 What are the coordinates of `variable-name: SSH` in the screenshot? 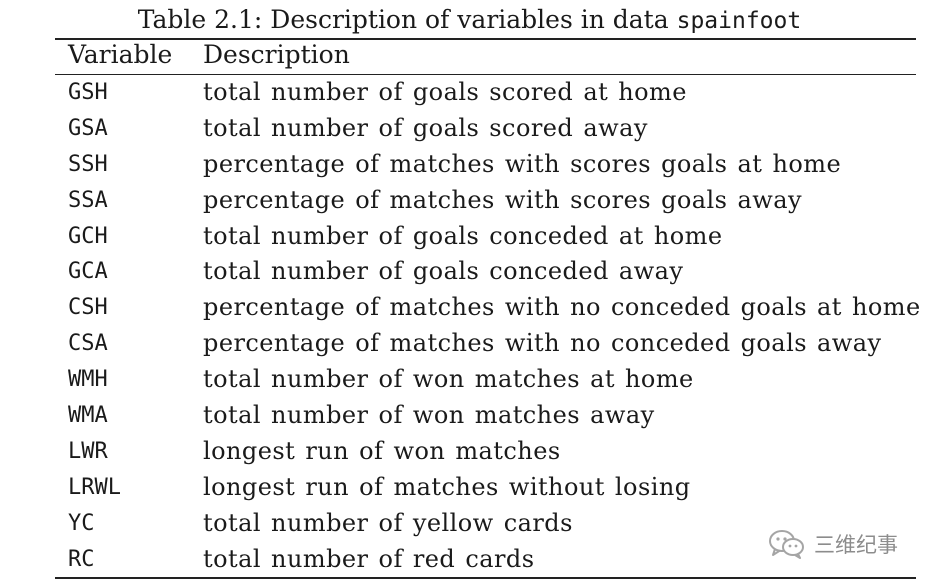 It's located at (88, 164).